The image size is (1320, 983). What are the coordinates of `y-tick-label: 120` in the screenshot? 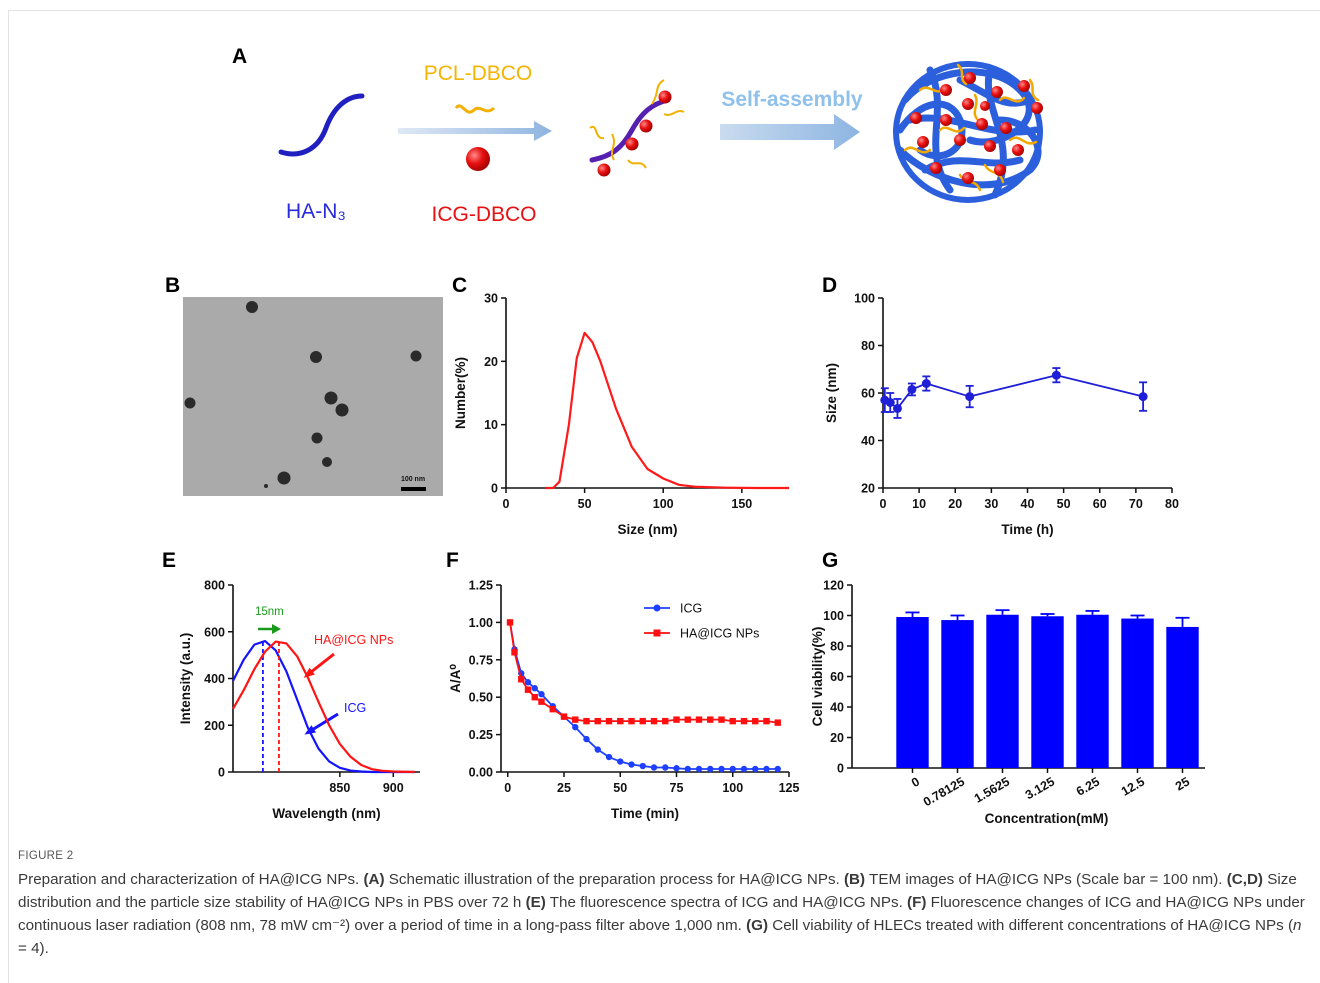 It's located at (833, 586).